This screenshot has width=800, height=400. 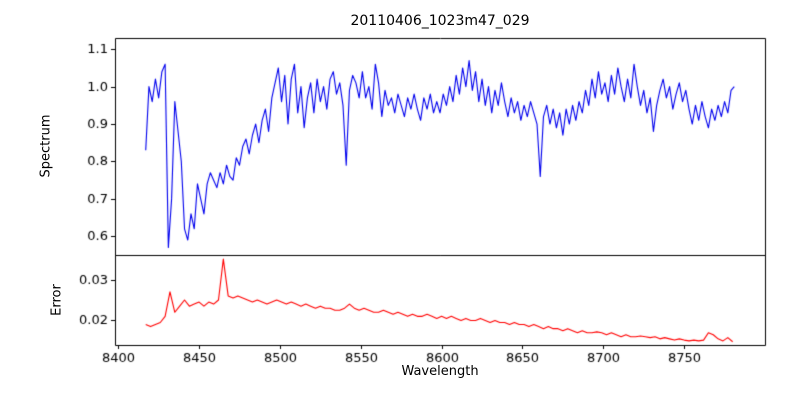 What do you see at coordinates (46, 146) in the screenshot?
I see `spectrum-axis-label: Spectrum` at bounding box center [46, 146].